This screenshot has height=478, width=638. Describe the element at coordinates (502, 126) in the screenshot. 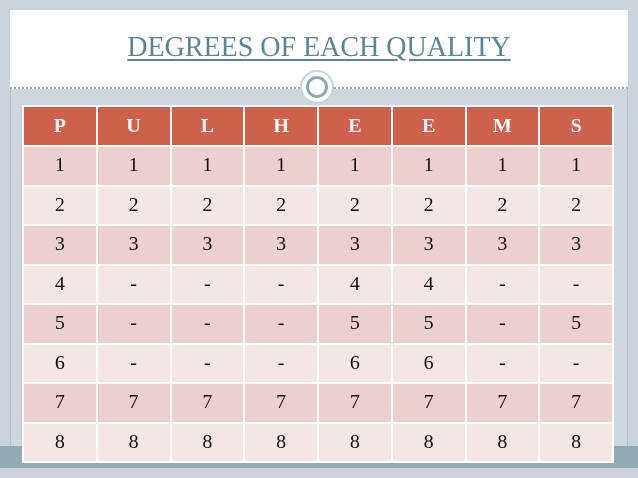

I see `header-cell: M` at that location.